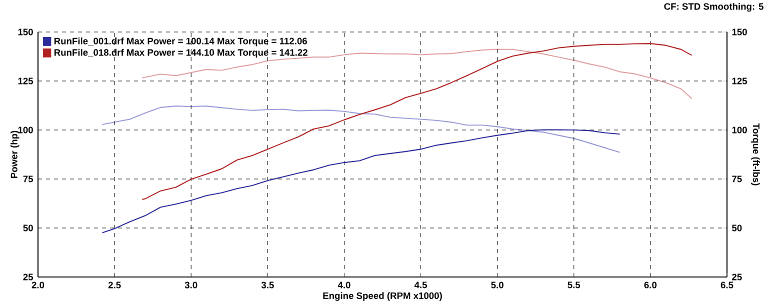  Describe the element at coordinates (739, 130) in the screenshot. I see `y2-tick-label: 100` at that location.